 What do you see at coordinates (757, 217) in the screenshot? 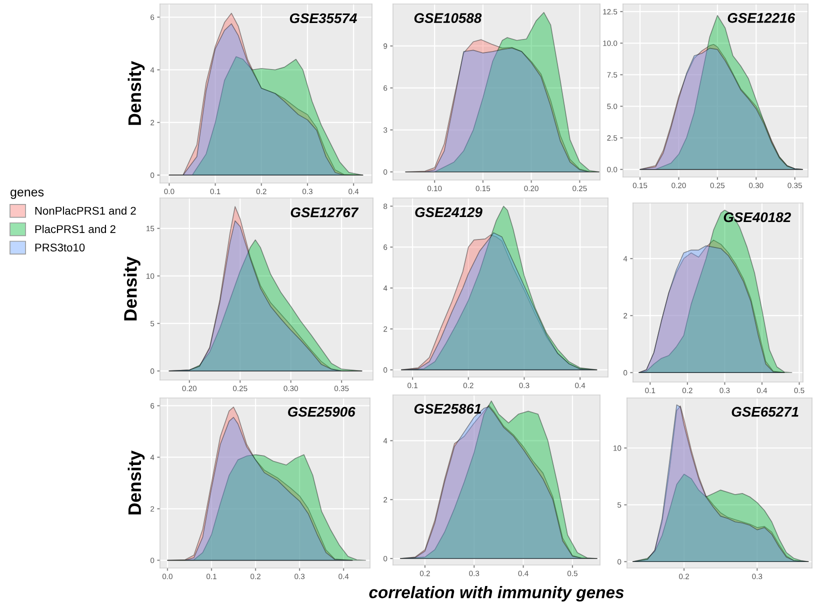
I see `text: GSE40182` at bounding box center [757, 217].